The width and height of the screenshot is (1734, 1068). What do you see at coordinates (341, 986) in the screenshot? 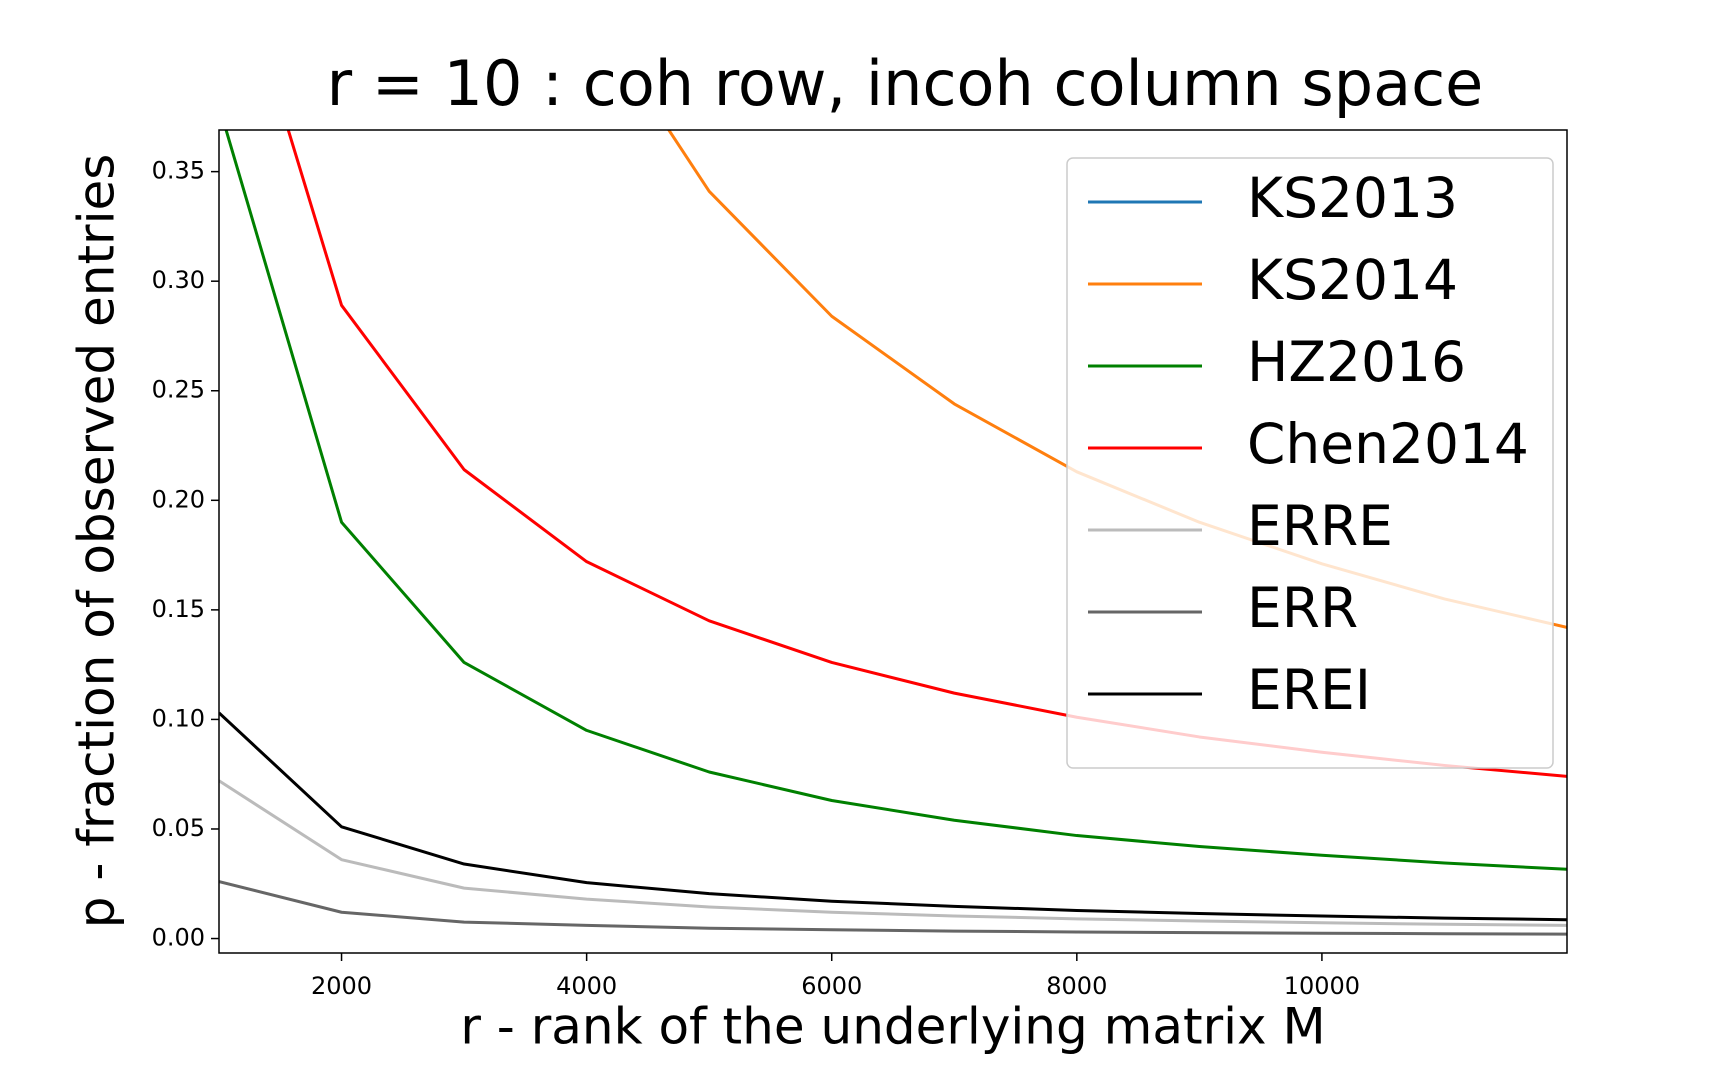
I see `x-tick-label: 2000` at bounding box center [341, 986].